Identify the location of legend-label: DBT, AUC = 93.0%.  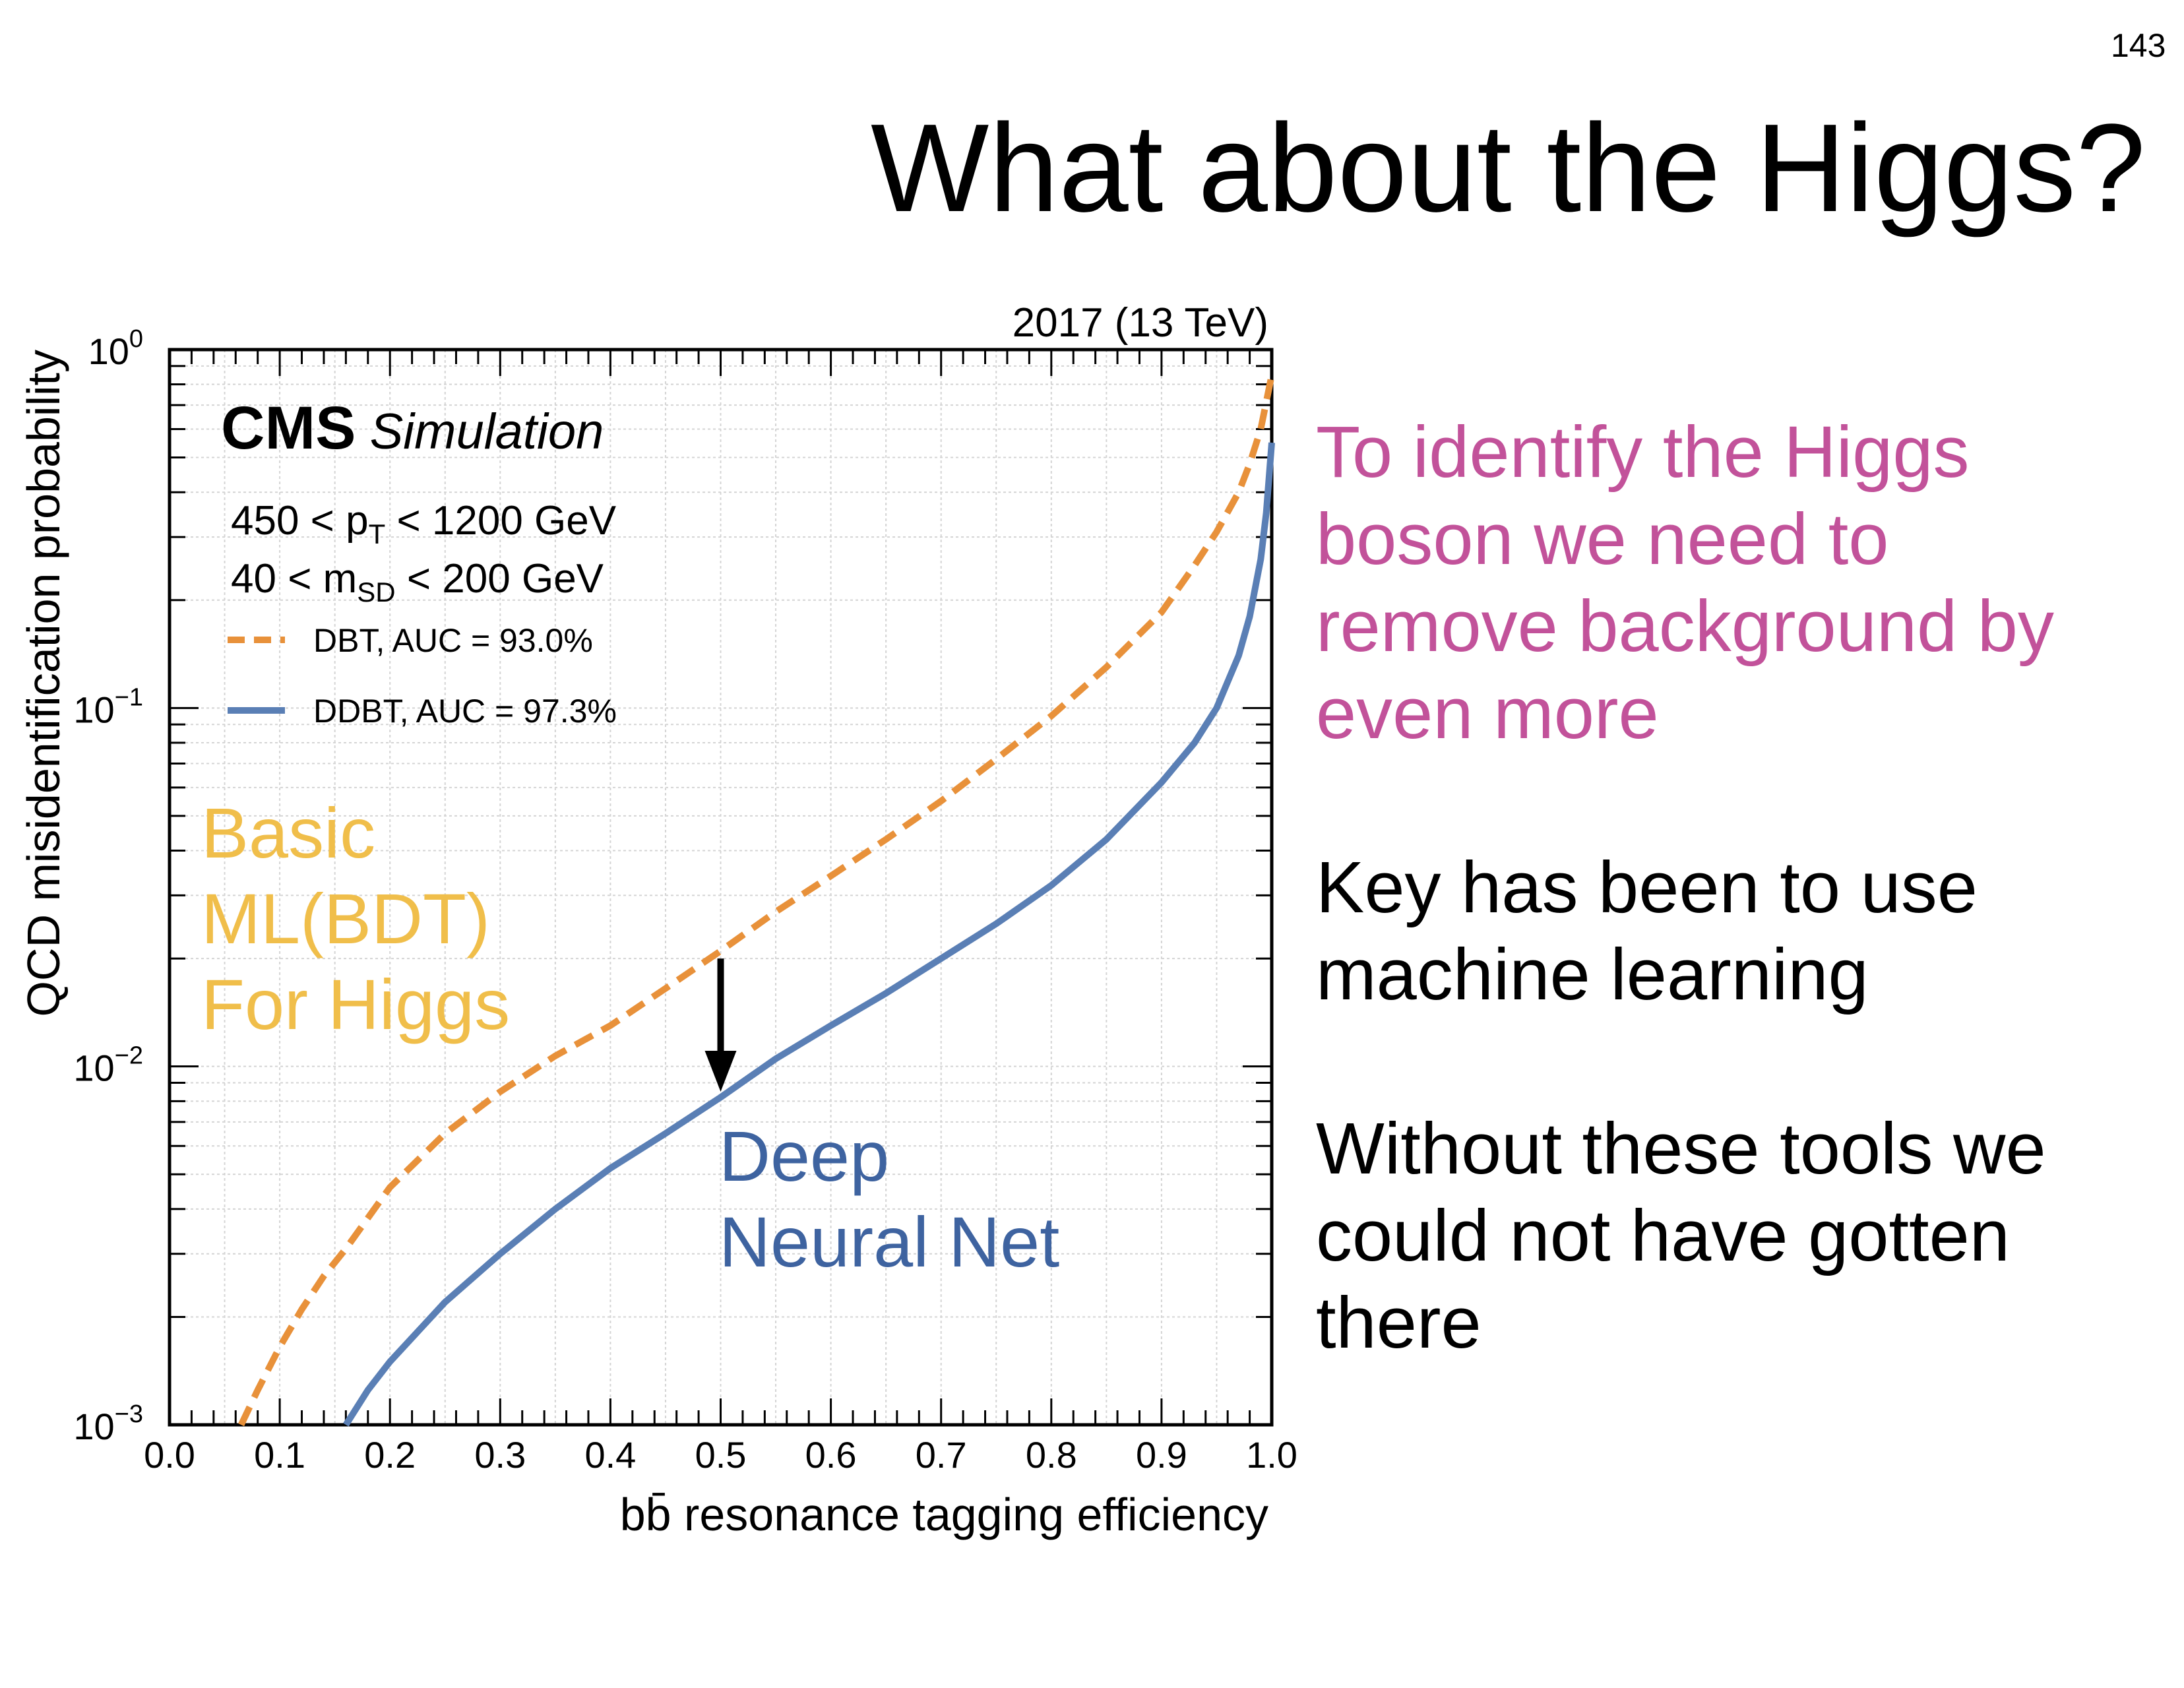
(453, 641).